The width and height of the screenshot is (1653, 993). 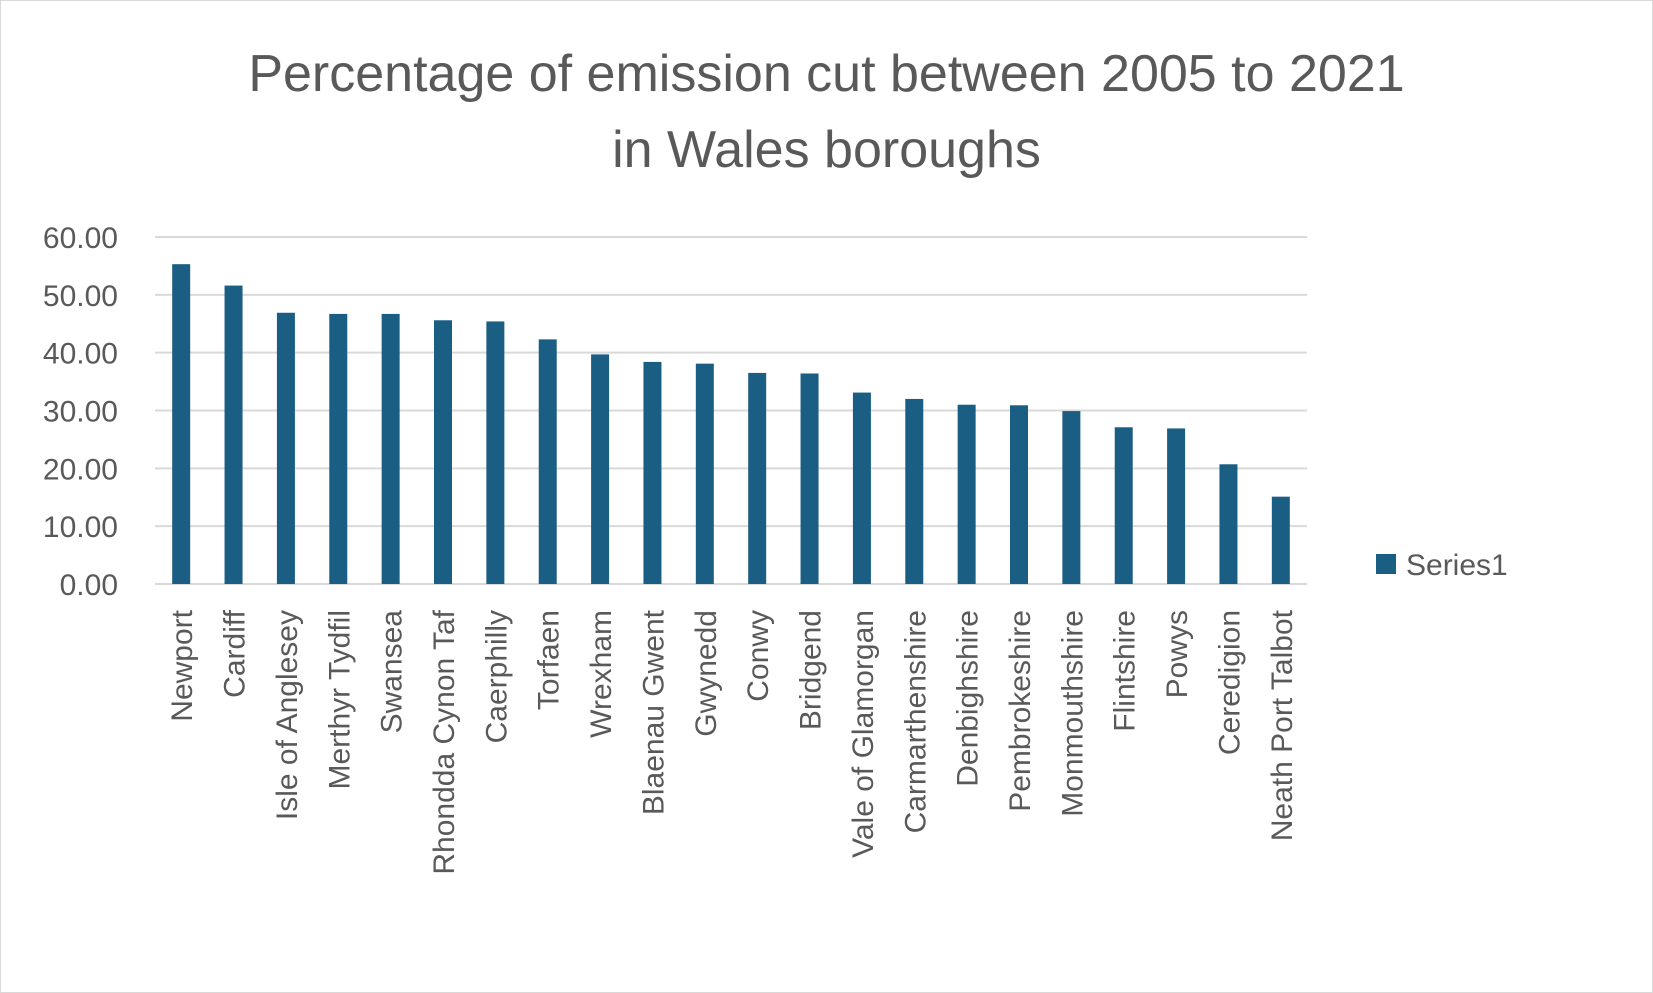 I want to click on legend-label: Series1, so click(x=1457, y=565).